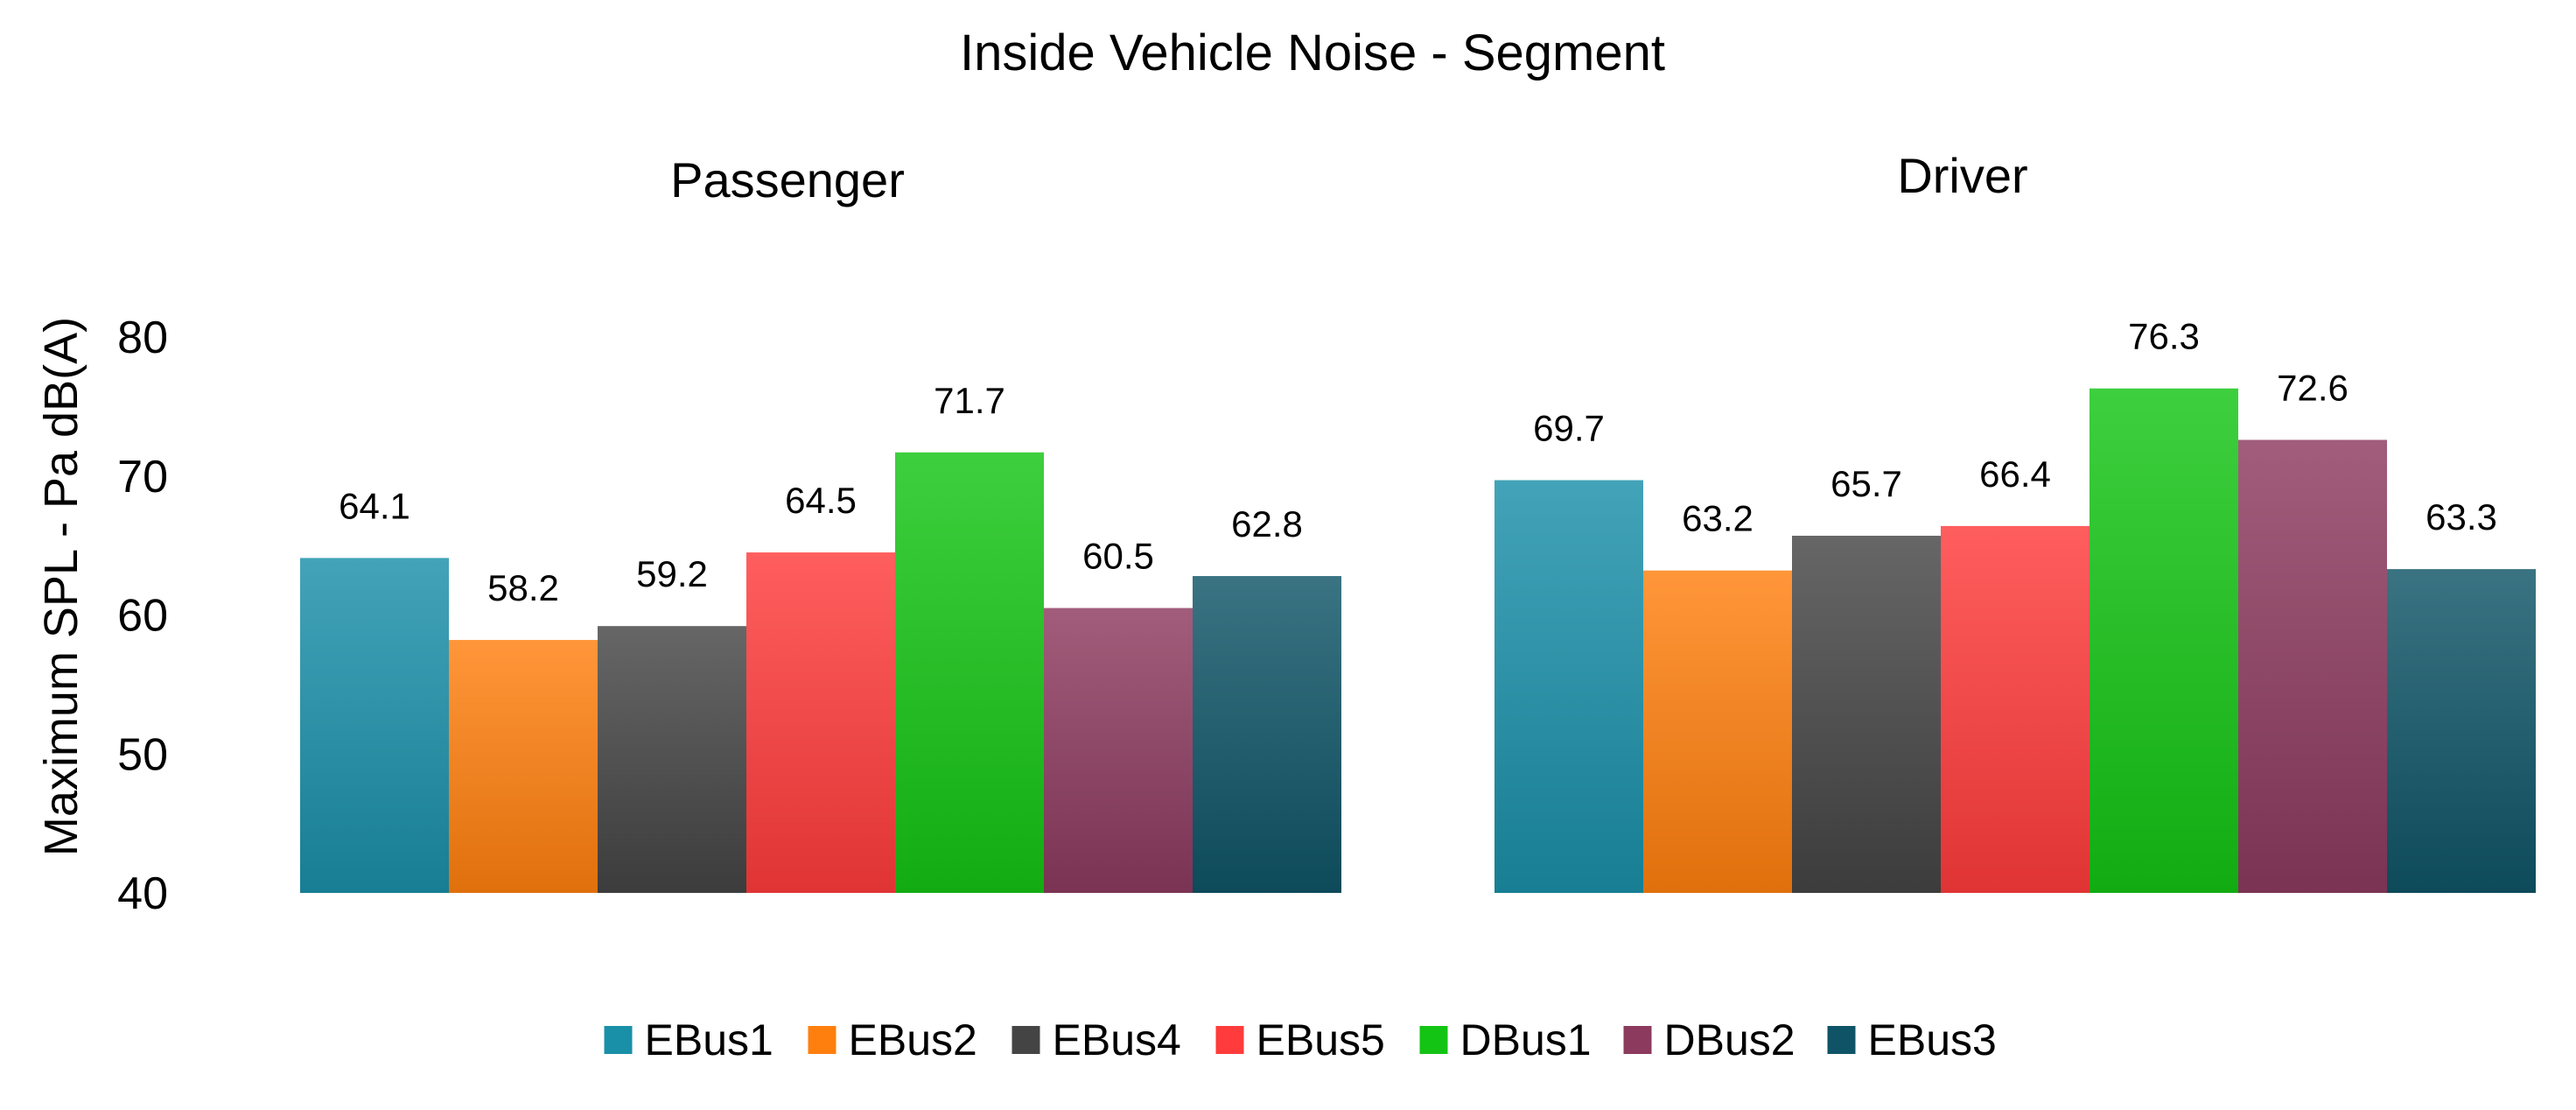 The image size is (2576, 1110). What do you see at coordinates (913, 1039) in the screenshot?
I see `legend-label-ebus2: EBus2` at bounding box center [913, 1039].